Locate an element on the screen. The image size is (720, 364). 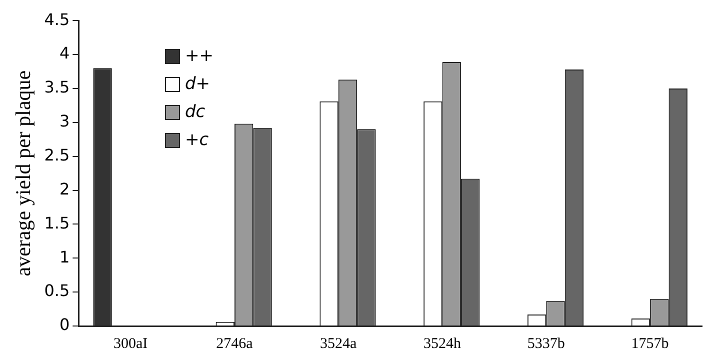
legend-label: d+ is located at coordinates (197, 84).